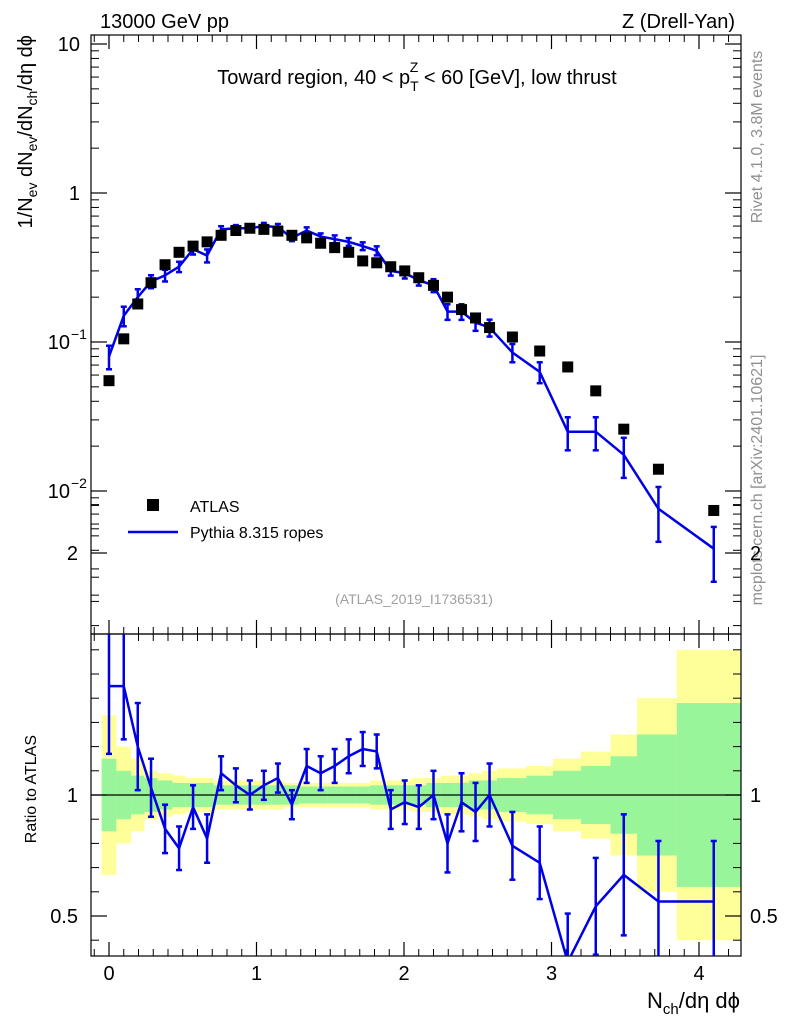 The image size is (786, 1024). Describe the element at coordinates (164, 22) in the screenshot. I see `collision-energy-label: 13000 GeV pp` at that location.